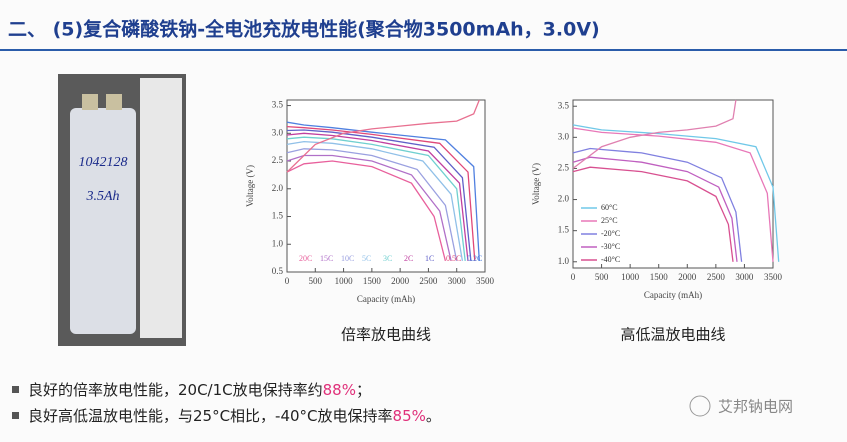 Image resolution: width=847 pixels, height=442 pixels. What do you see at coordinates (408, 258) in the screenshot?
I see `legend-entry: 2C` at bounding box center [408, 258].